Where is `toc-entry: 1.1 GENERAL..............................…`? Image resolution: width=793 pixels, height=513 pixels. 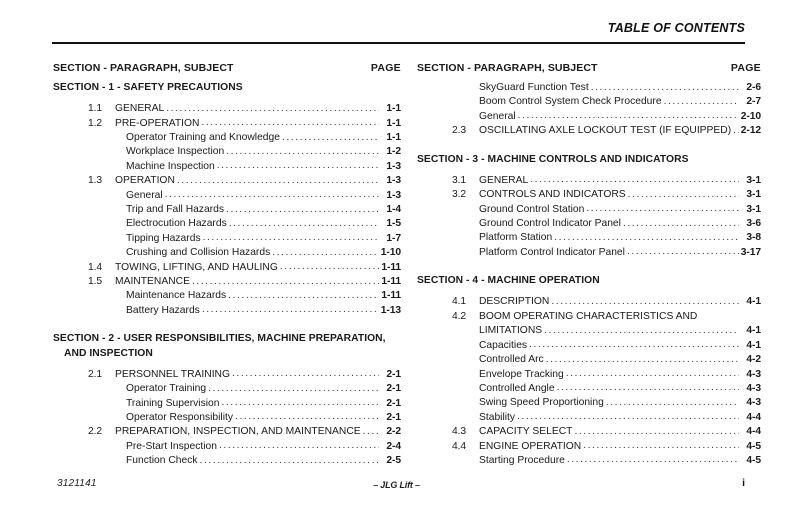
toc-entry: 1.1 GENERAL..............................… is located at coordinates (227, 109).